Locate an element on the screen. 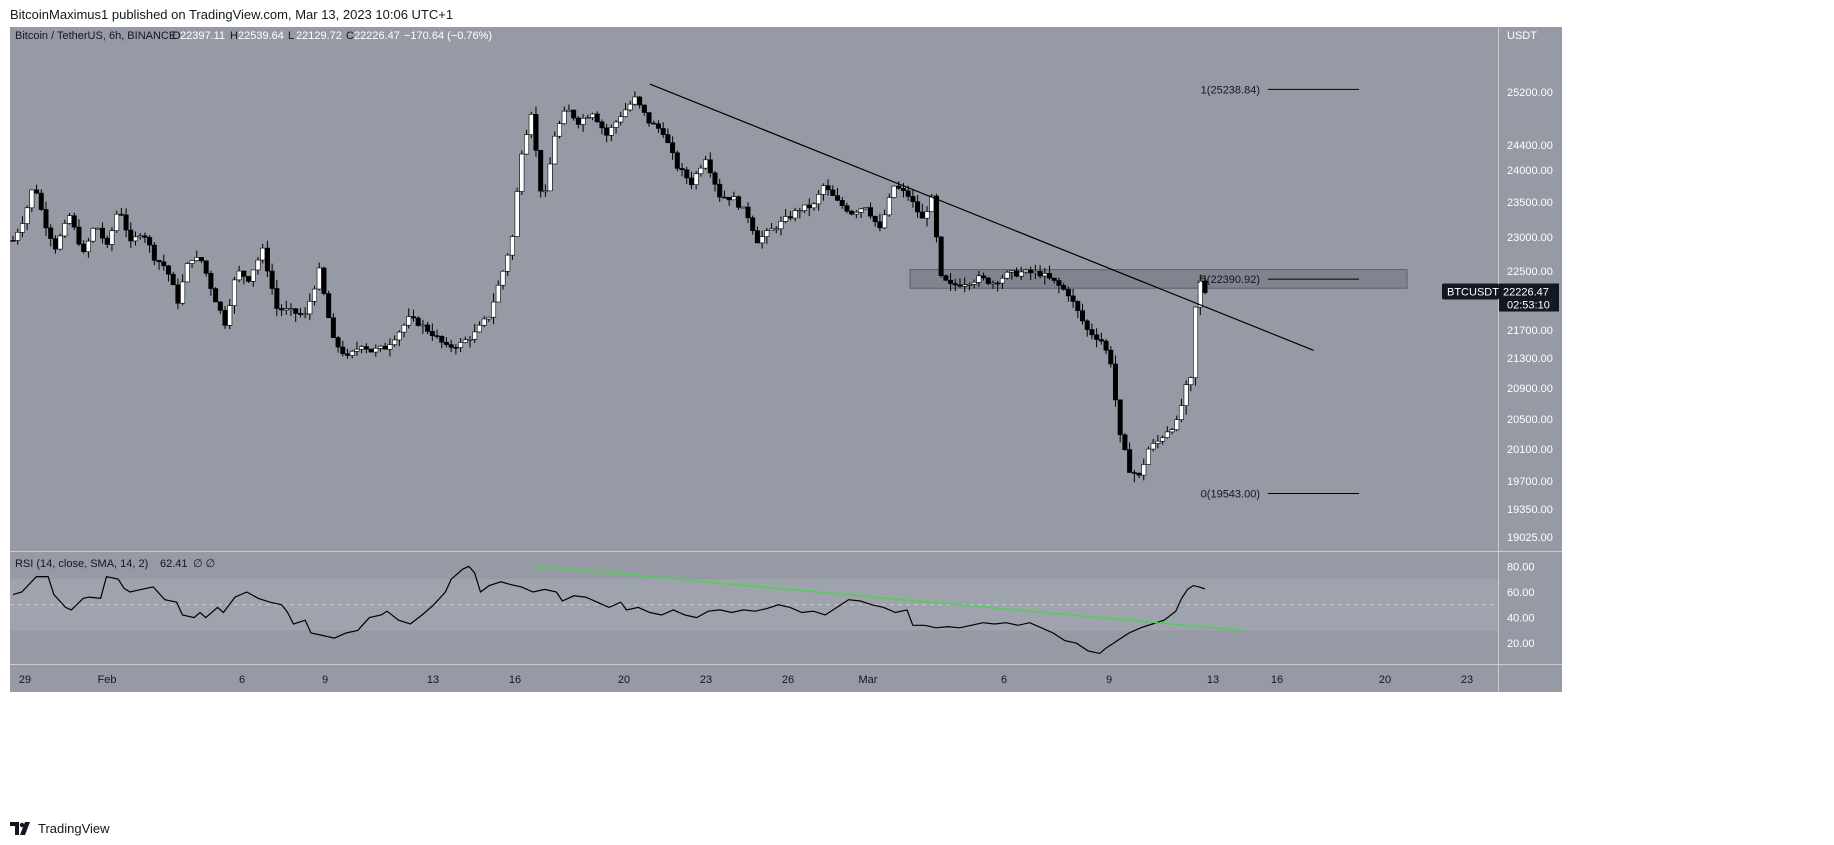  rsi-trendline is located at coordinates (887, 598).